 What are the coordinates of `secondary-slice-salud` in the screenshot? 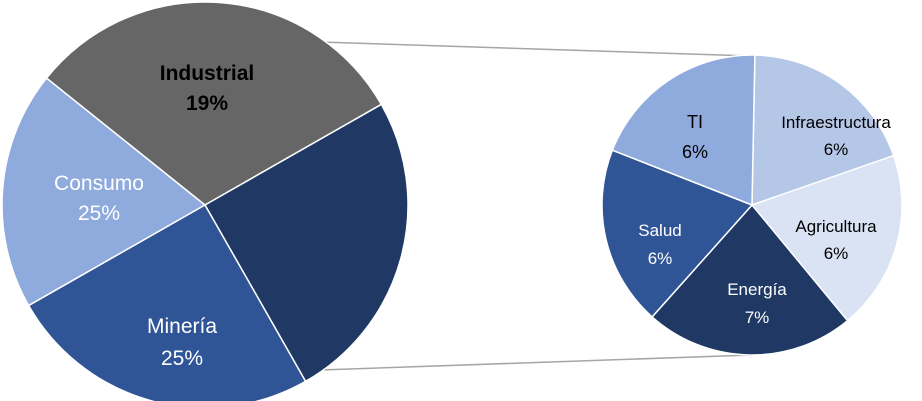 It's located at (677, 233).